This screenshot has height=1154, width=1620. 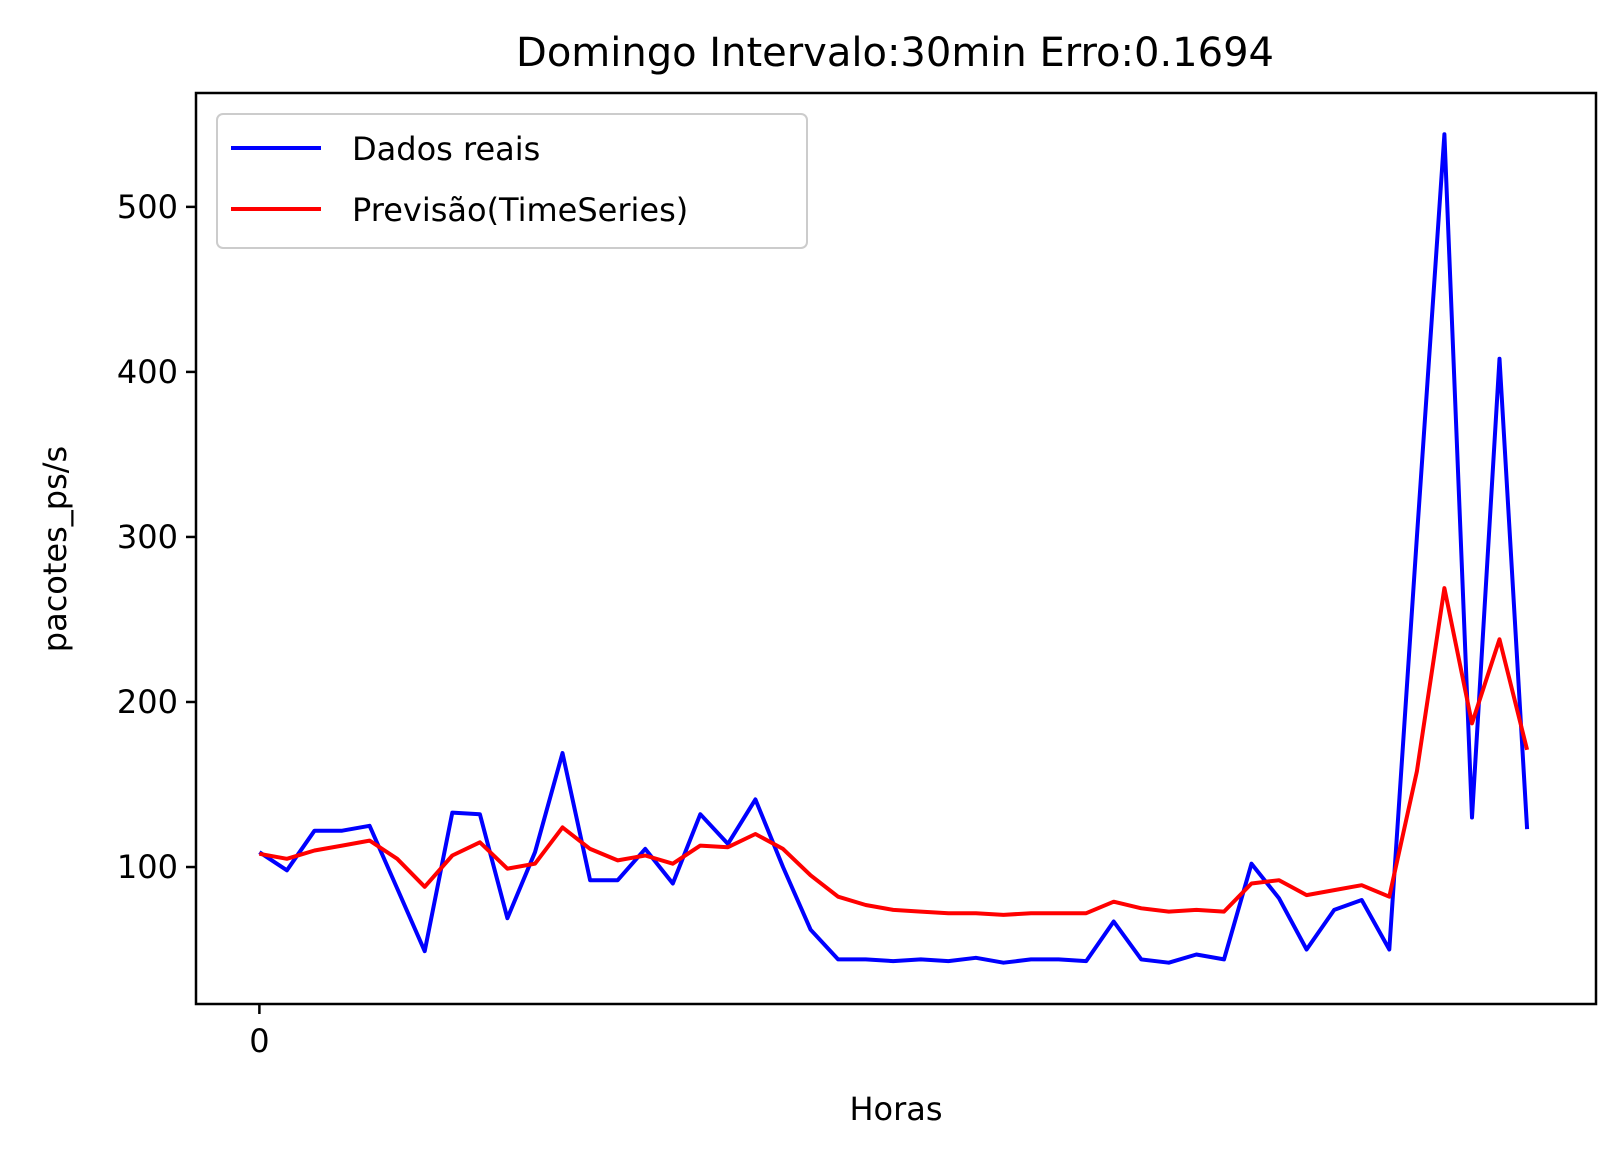 I want to click on y-axis-ticks: 100 200 300 400 500, so click(x=156, y=537).